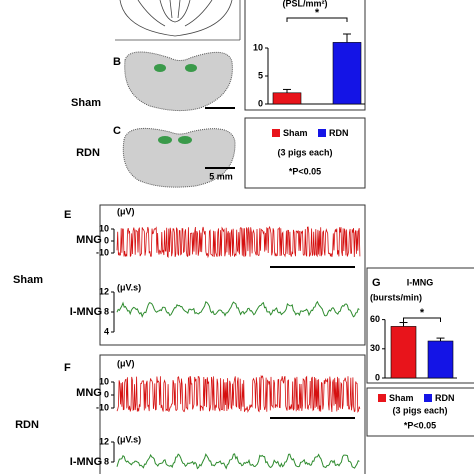 The height and width of the screenshot is (474, 474). I want to click on y-axis-label: (bursts/min), so click(396, 297).